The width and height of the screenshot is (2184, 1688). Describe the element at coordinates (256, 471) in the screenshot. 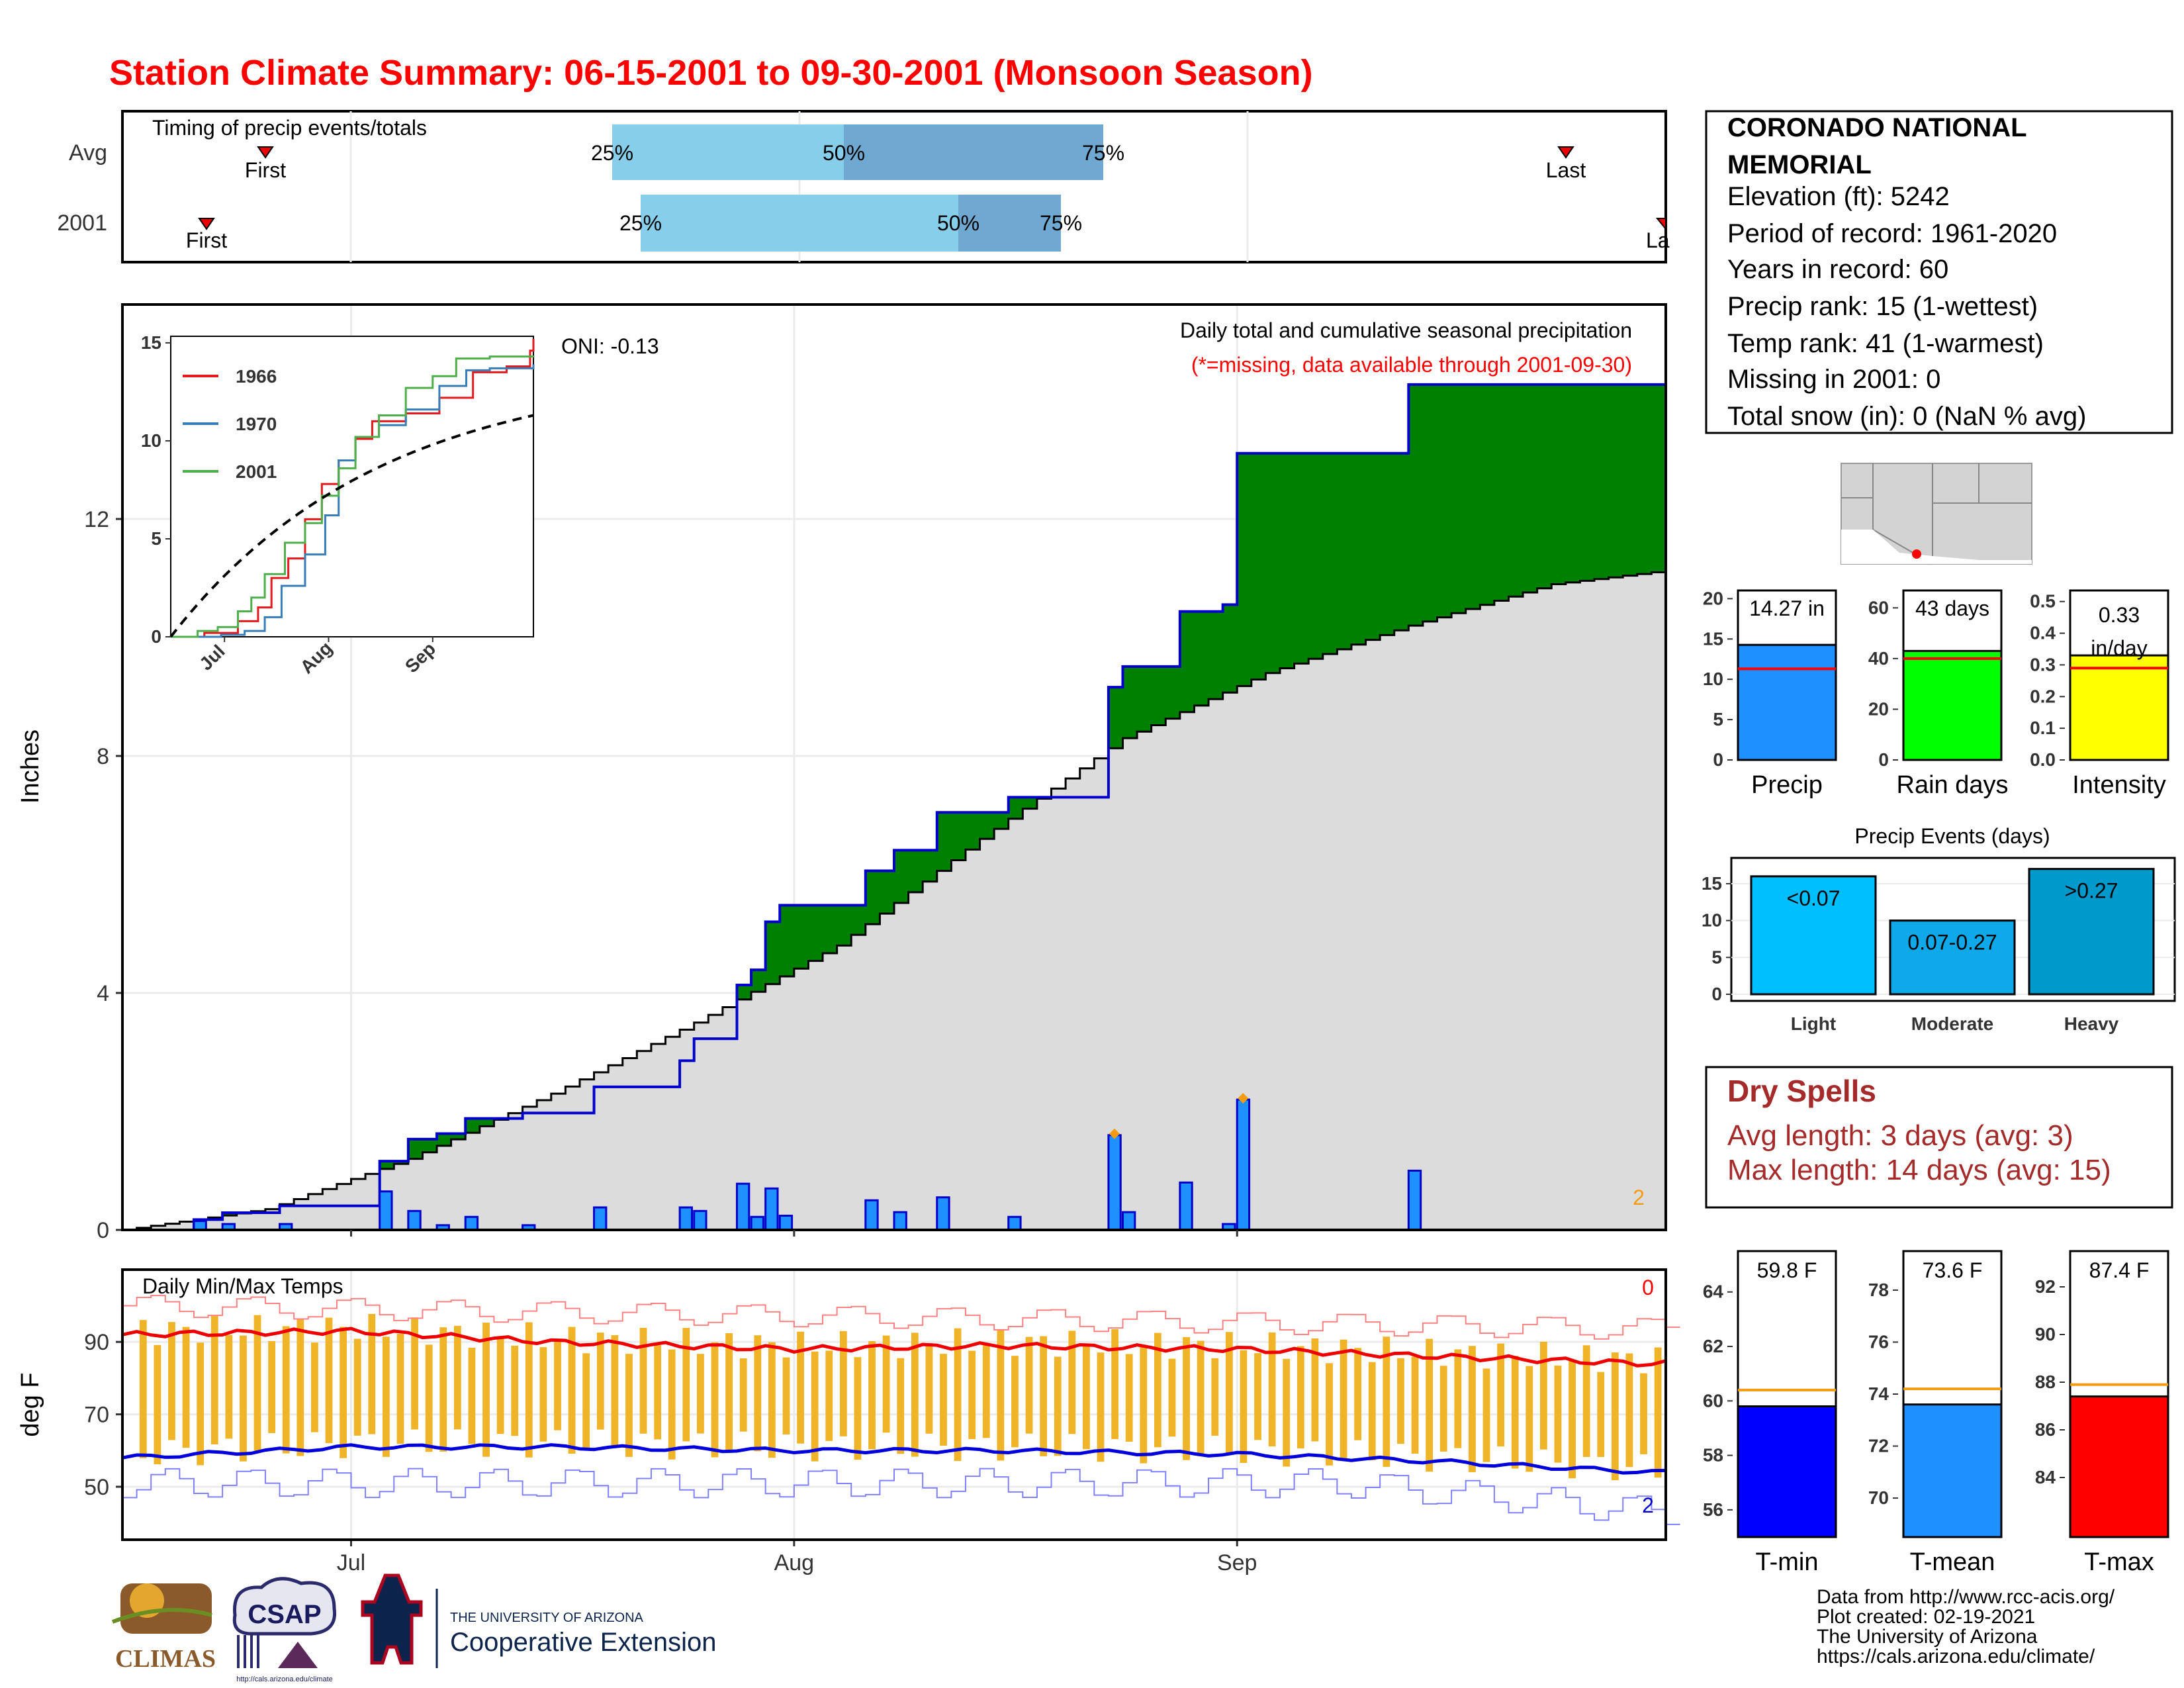

I see `inset-legend-label: 2001` at that location.